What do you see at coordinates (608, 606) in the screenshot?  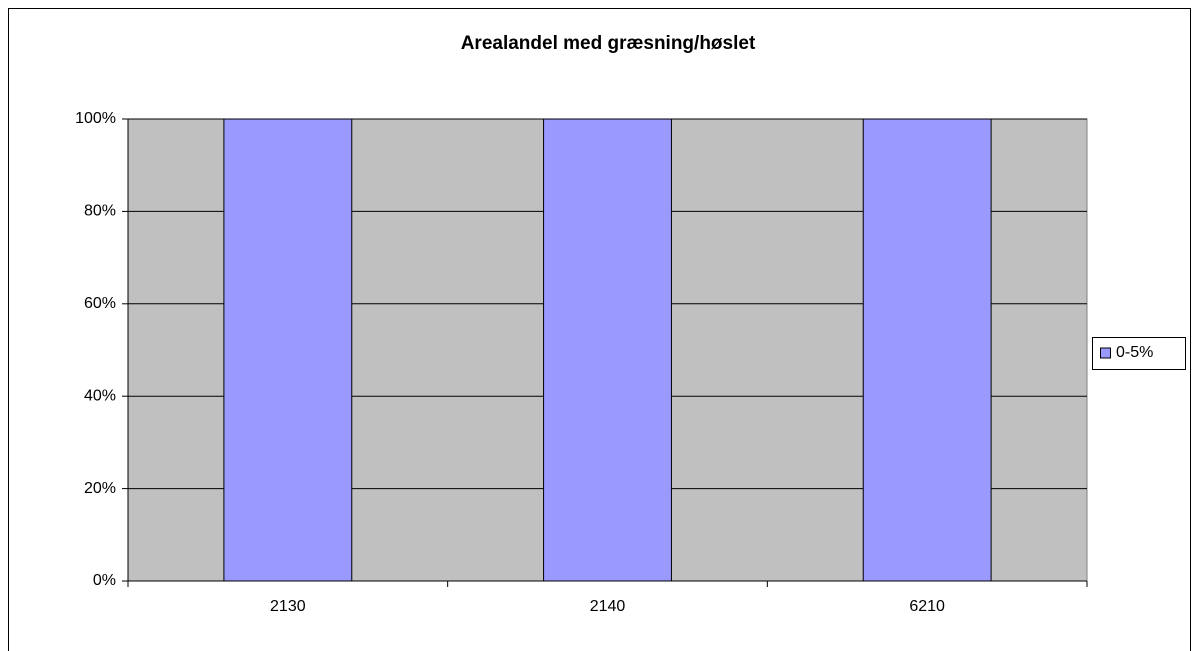 I see `x-tick-label: 2140` at bounding box center [608, 606].